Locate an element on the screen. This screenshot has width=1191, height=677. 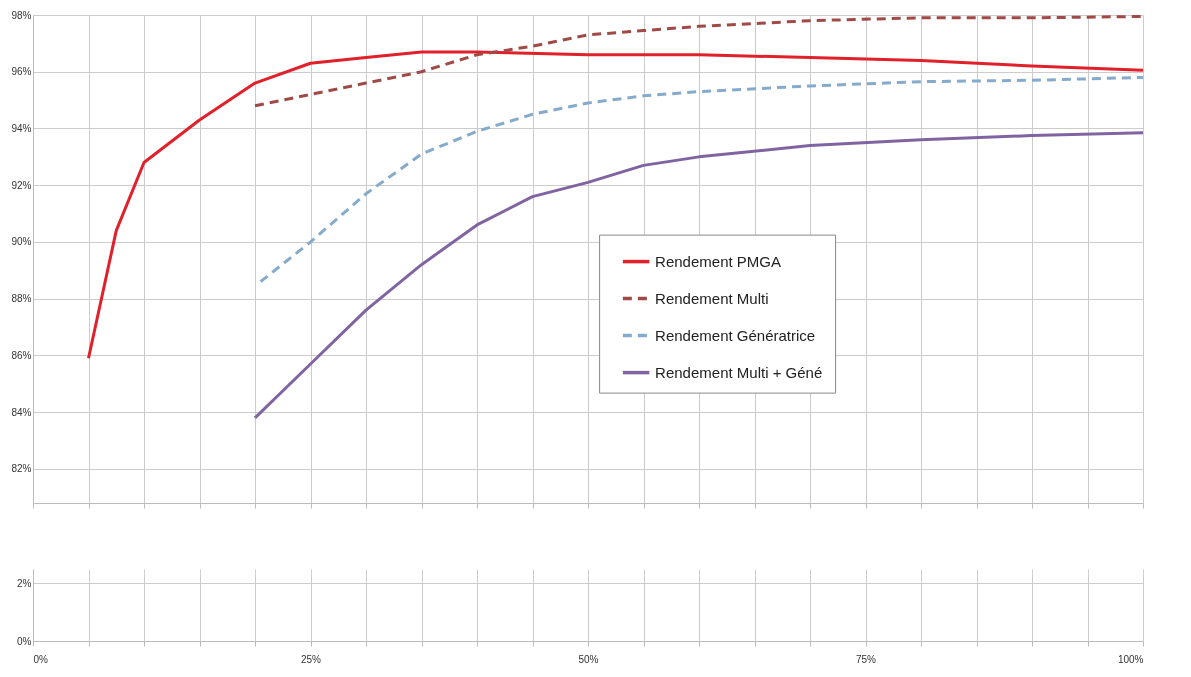
legend-label: Rendement PMGA is located at coordinates (718, 261).